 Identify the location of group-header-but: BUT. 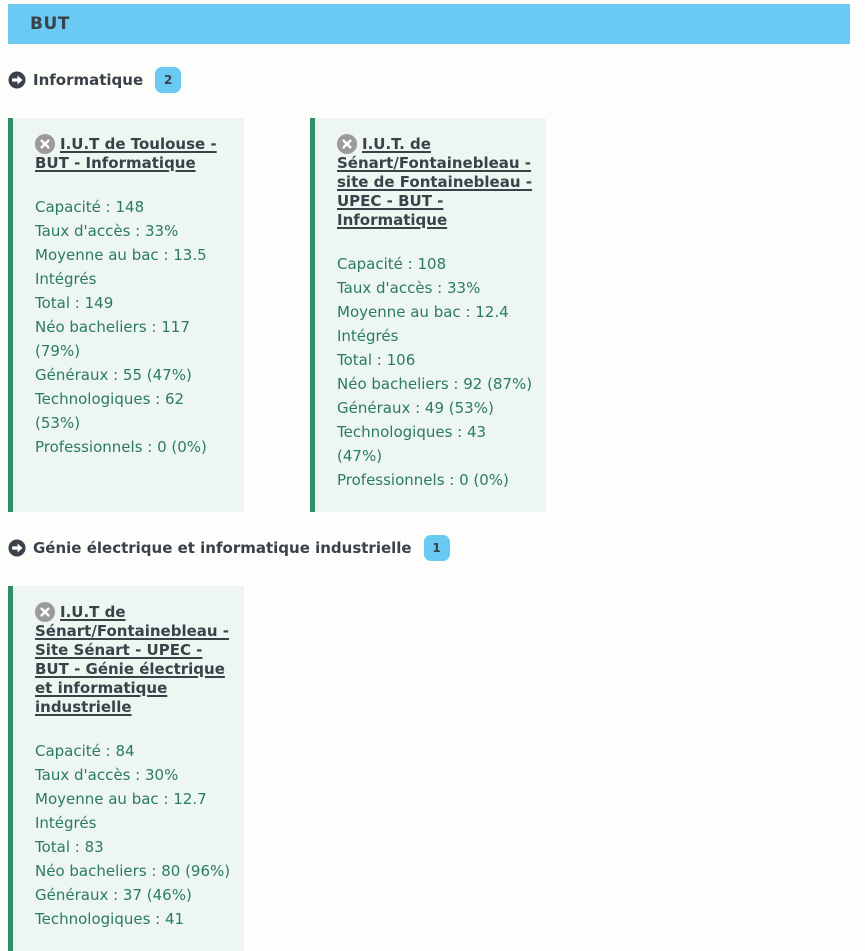
(429, 24).